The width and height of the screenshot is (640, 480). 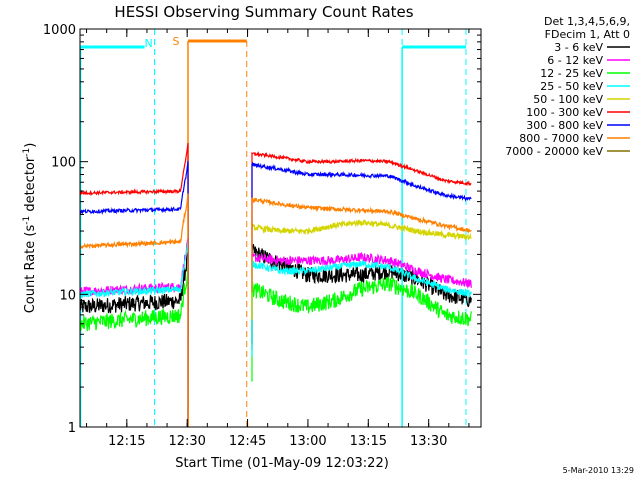 I want to click on legend-label-7: 800 - 7000 keV, so click(x=561, y=138).